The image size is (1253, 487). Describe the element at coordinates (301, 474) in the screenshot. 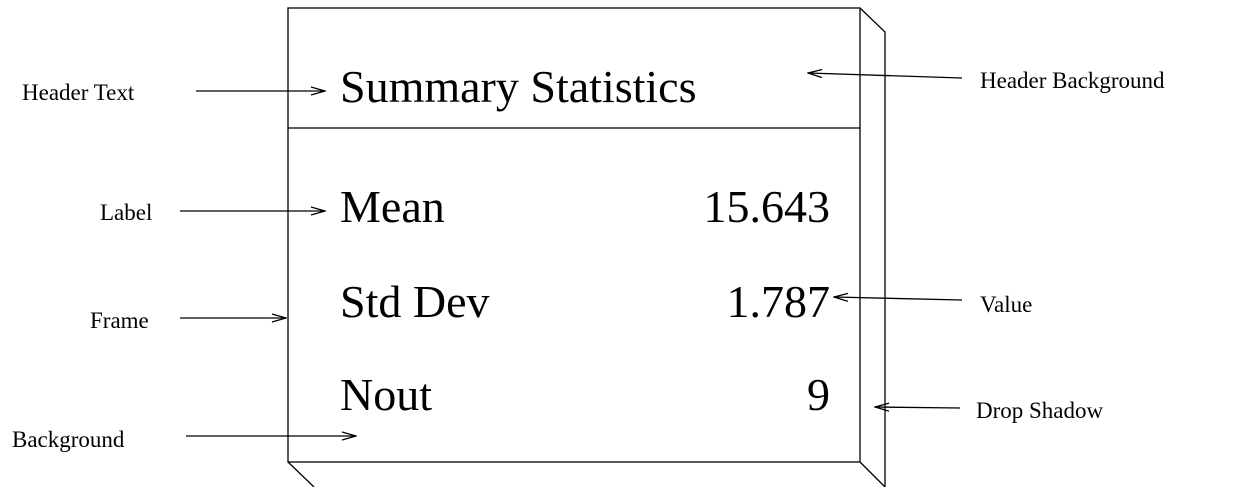

I see `drop-shadow-bottom` at that location.